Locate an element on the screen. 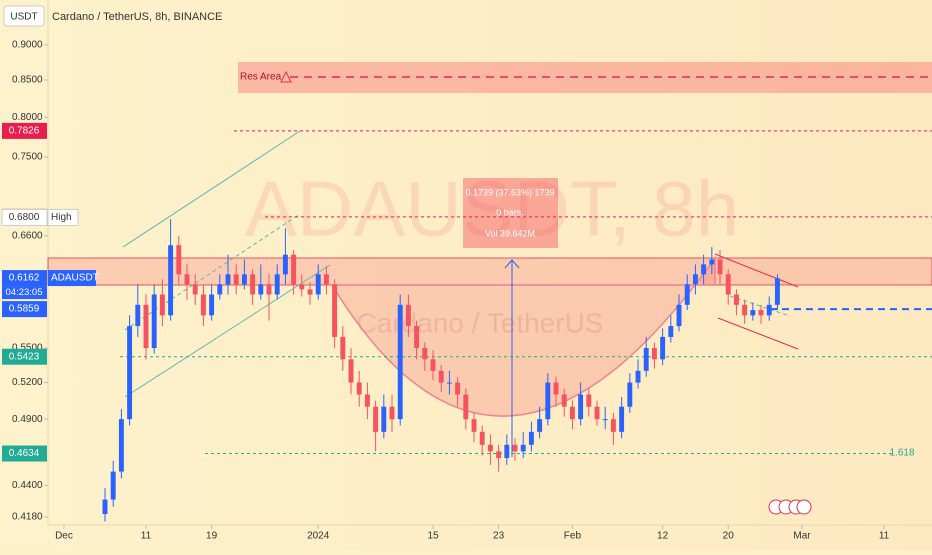 This screenshot has width=932, height=555. price-label: 0.4634 is located at coordinates (24, 453).